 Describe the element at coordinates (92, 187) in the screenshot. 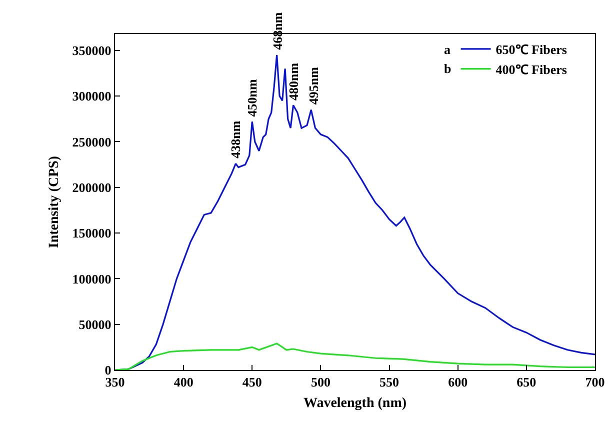

I see `y-tick-label: 200000` at that location.